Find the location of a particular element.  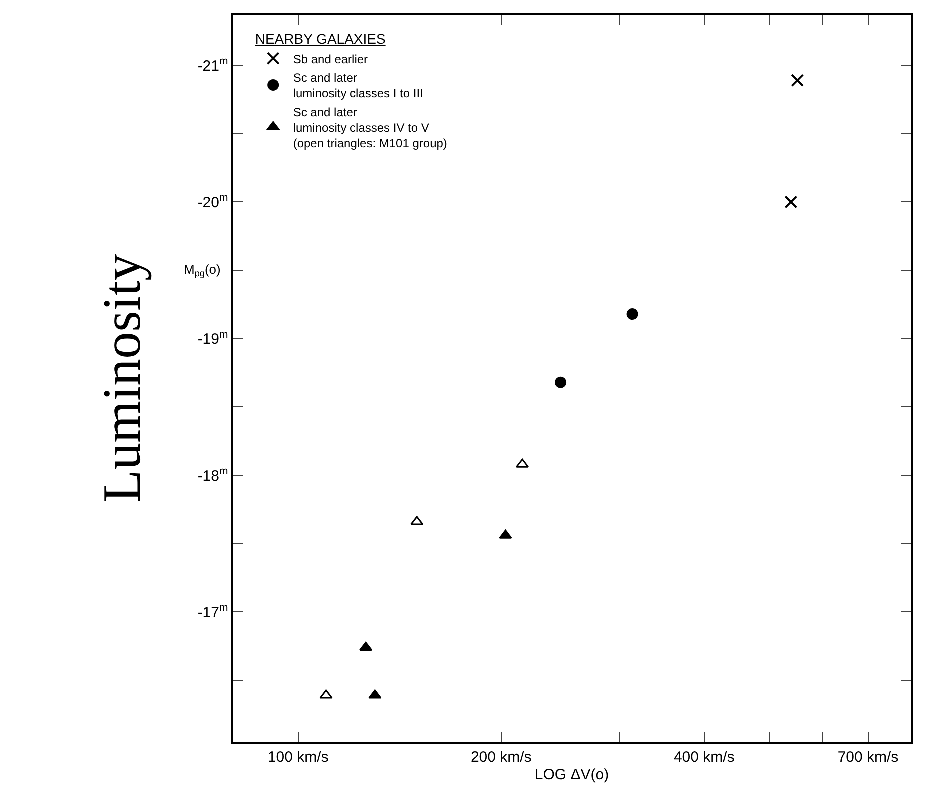

y-tick-label: -21$^{m}$ is located at coordinates (213, 65).